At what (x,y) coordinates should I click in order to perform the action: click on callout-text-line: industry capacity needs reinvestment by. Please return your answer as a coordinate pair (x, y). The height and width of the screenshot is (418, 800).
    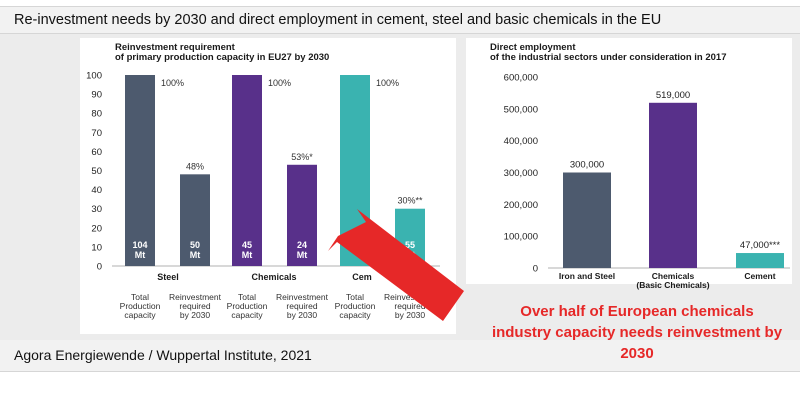
    Looking at the image, I should click on (637, 332).